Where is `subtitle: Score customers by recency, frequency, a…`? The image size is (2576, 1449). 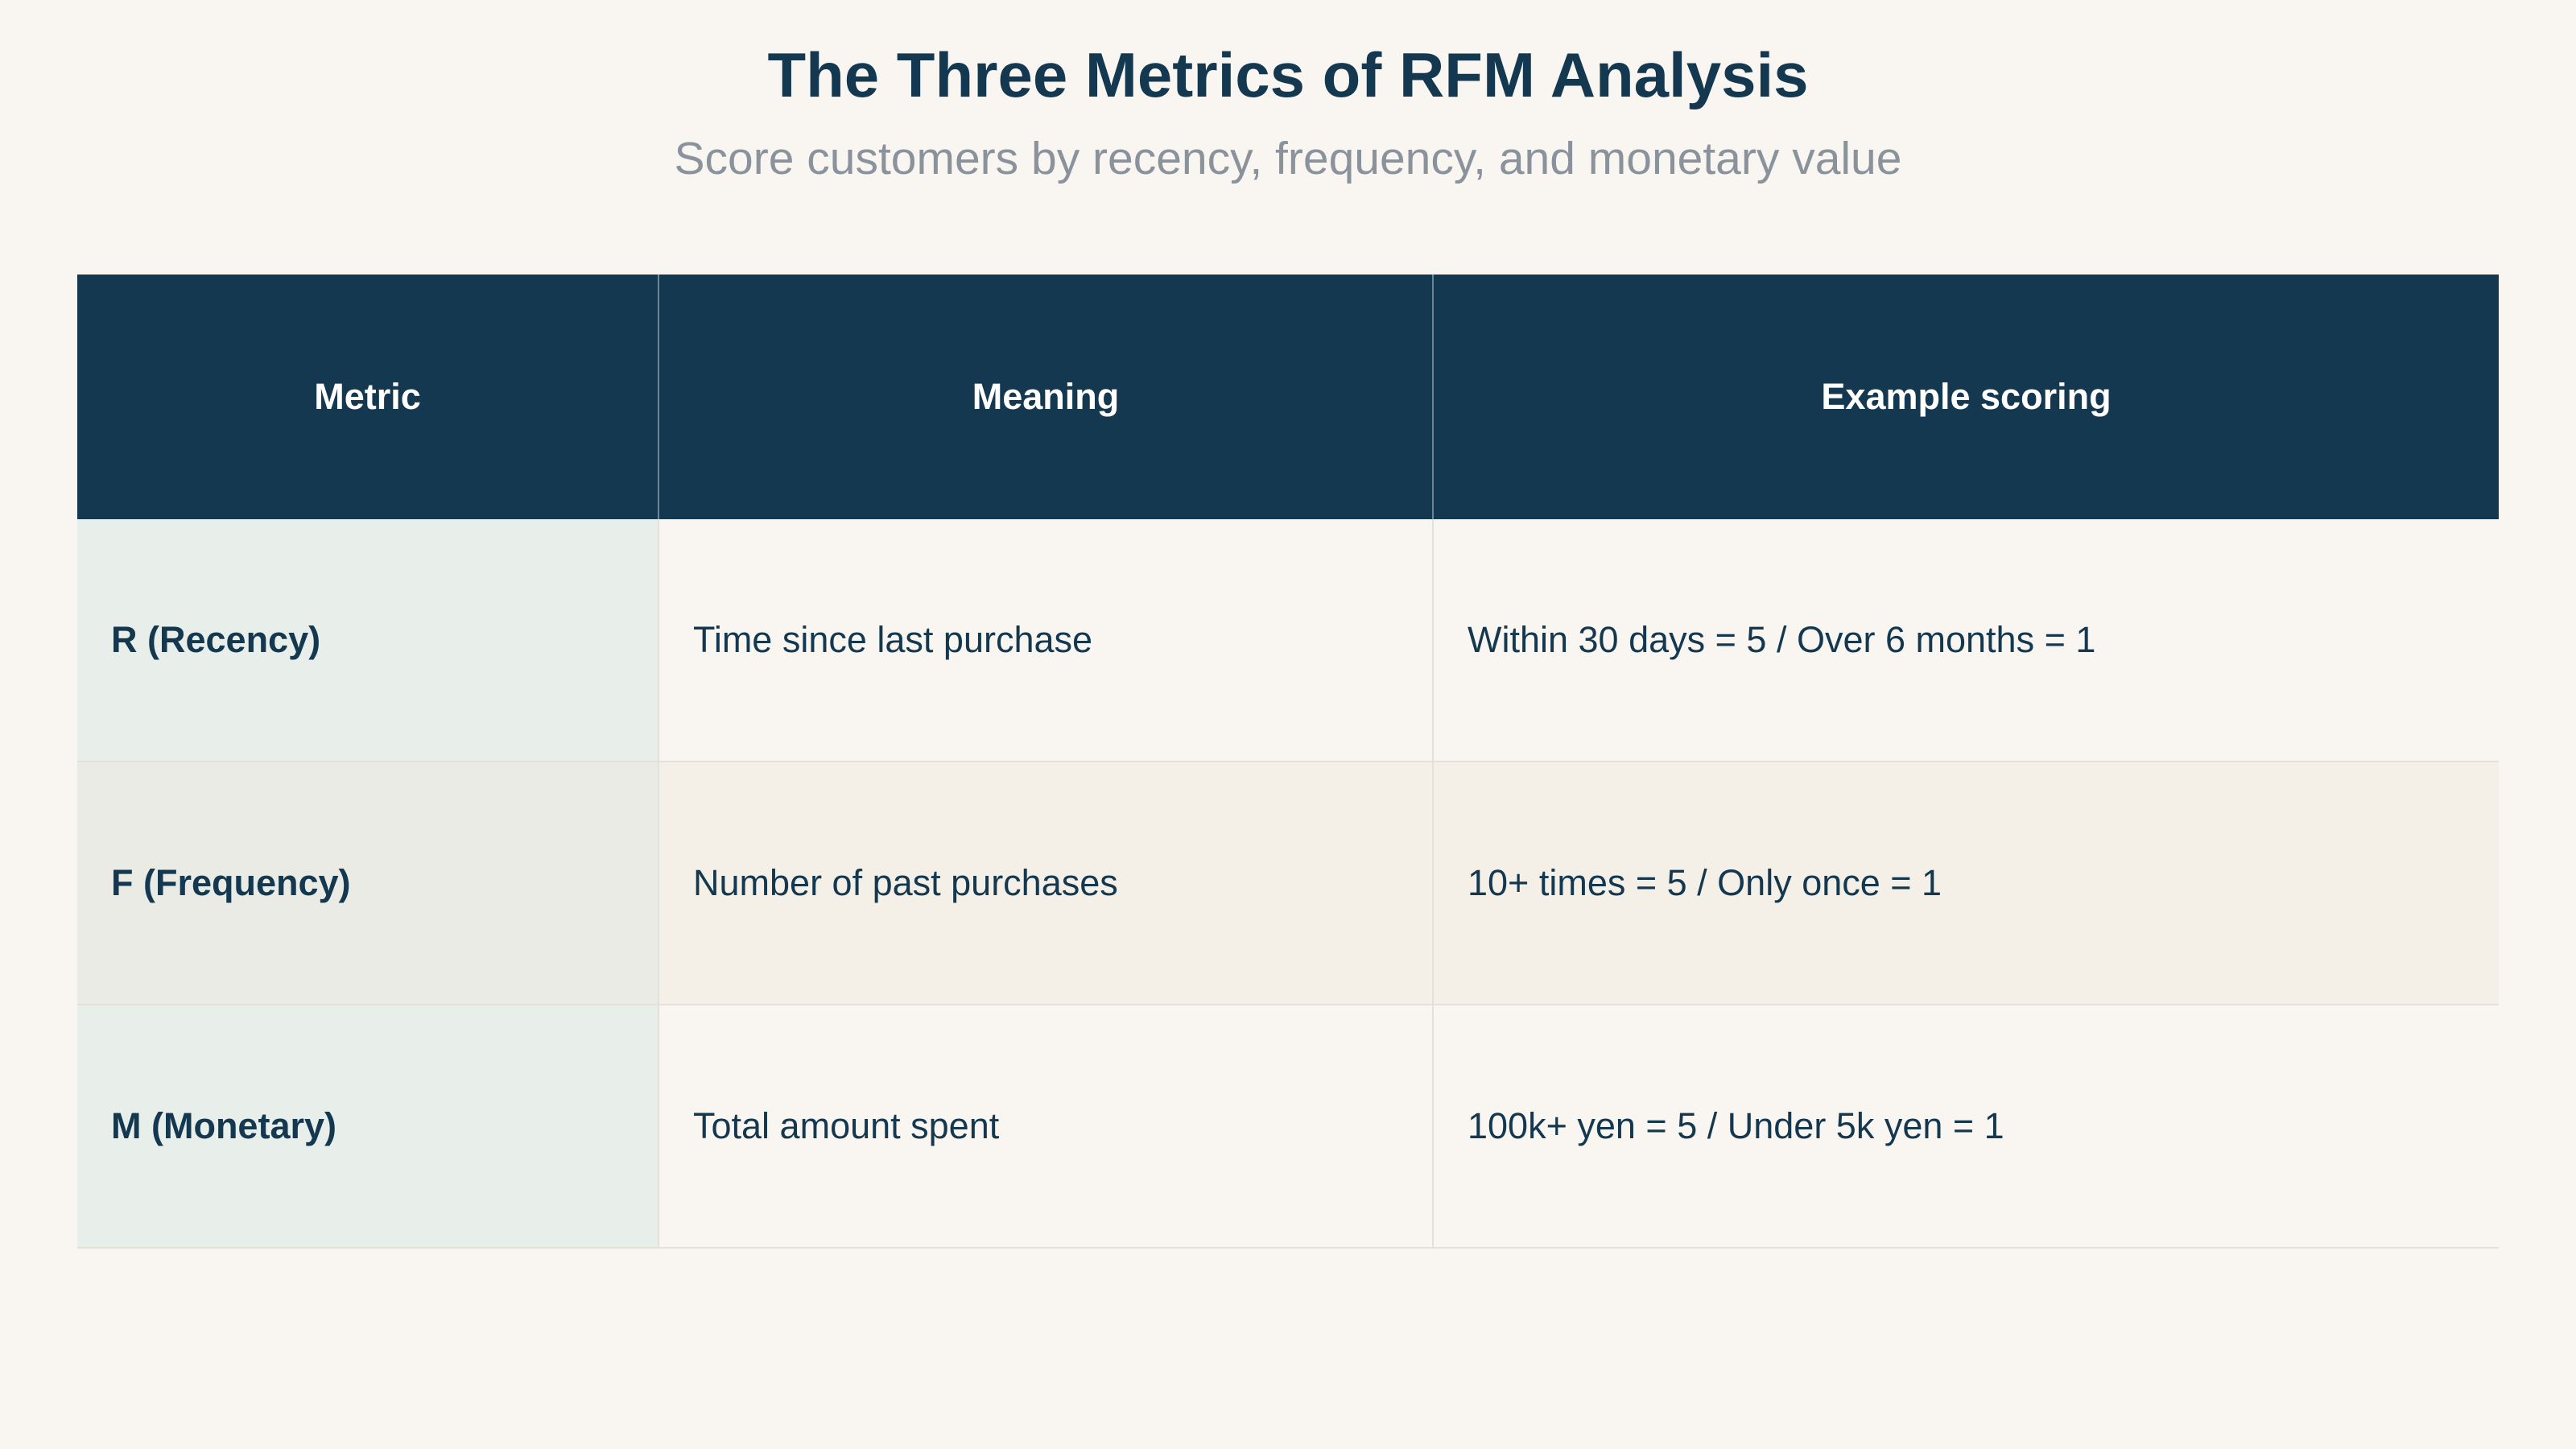 subtitle: Score customers by recency, frequency, a… is located at coordinates (1288, 158).